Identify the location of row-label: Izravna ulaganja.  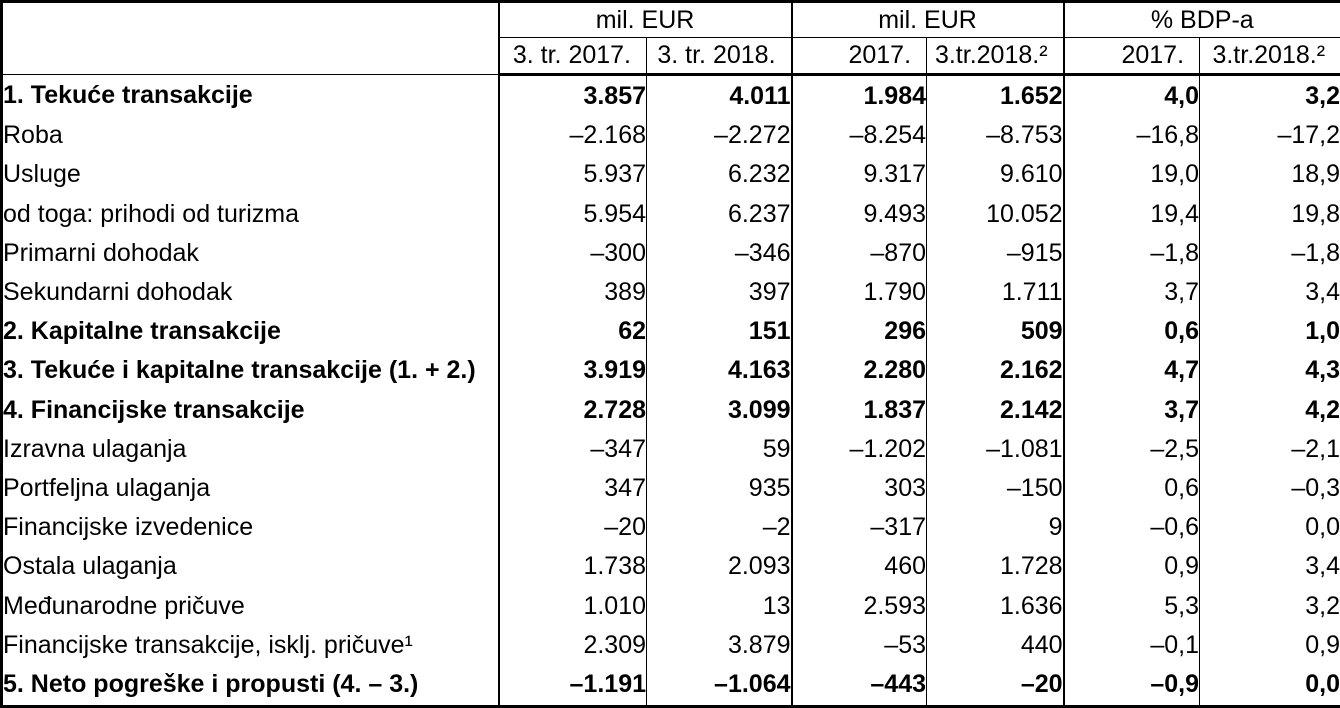
(95, 448).